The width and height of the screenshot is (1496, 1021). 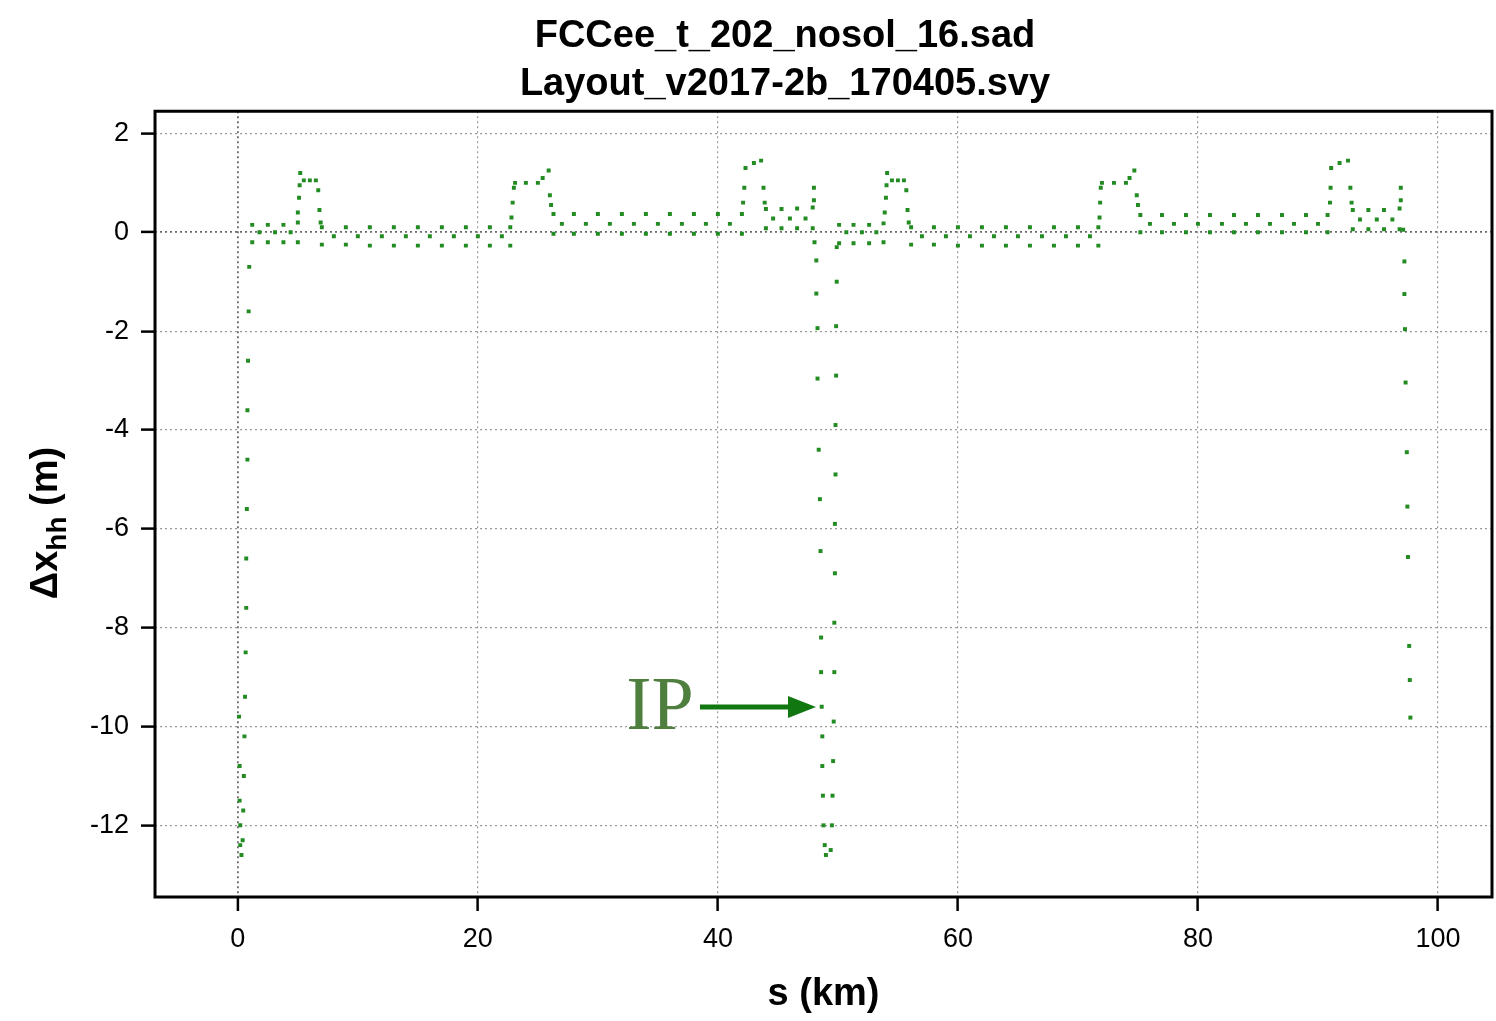 I want to click on x-tick-label: 20, so click(x=477, y=937).